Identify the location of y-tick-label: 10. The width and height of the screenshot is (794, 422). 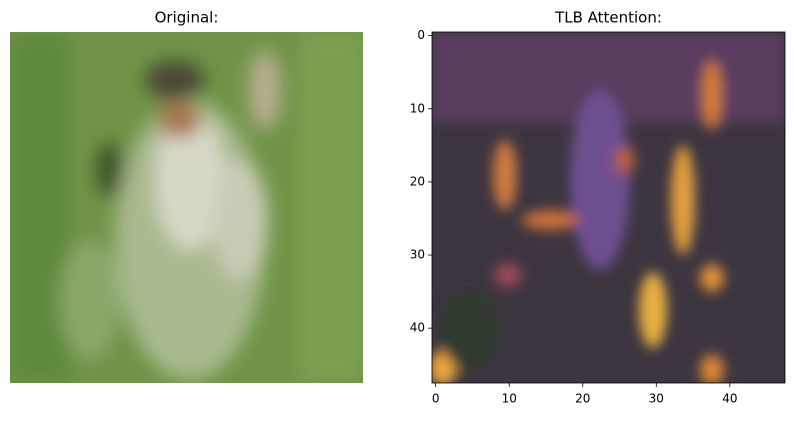
(417, 108).